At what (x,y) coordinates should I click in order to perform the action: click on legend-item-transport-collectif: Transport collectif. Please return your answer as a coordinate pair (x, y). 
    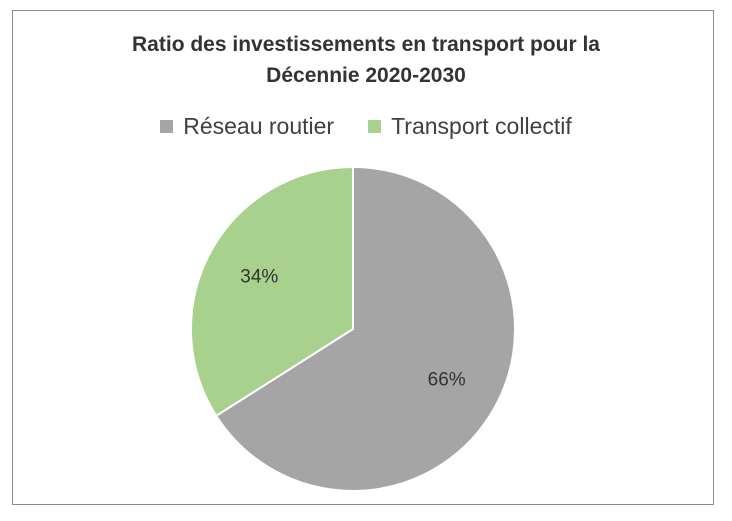
    Looking at the image, I should click on (470, 126).